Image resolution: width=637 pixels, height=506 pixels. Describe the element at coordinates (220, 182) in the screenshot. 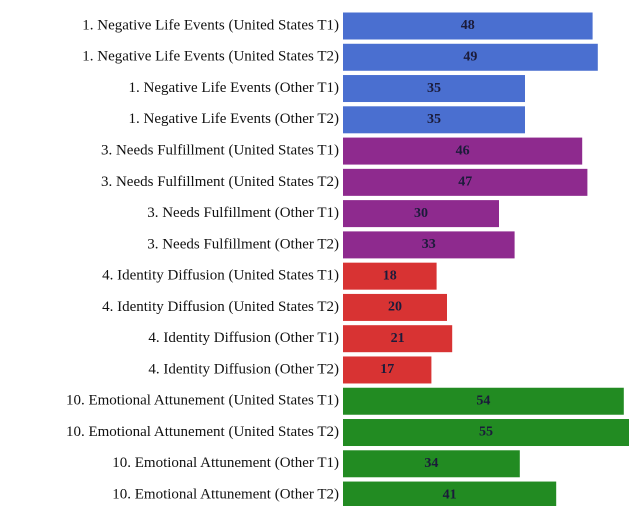

I see `category-label: 3. Needs Fulfillment (United States T2)` at that location.